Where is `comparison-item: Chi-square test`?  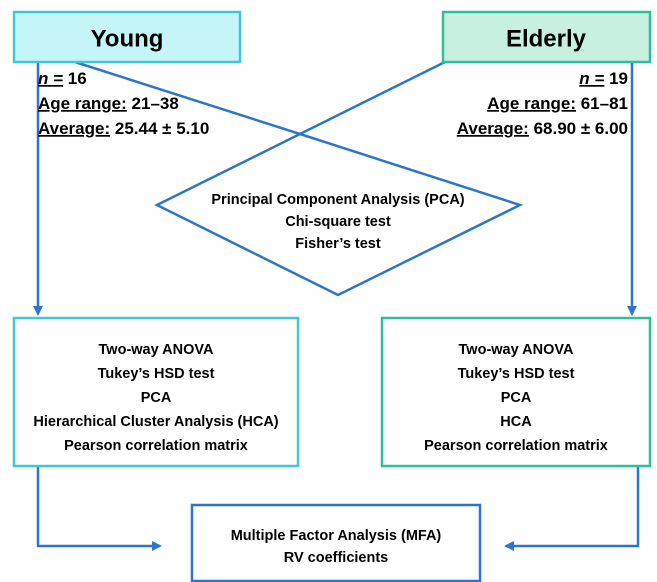
comparison-item: Chi-square test is located at coordinates (338, 222).